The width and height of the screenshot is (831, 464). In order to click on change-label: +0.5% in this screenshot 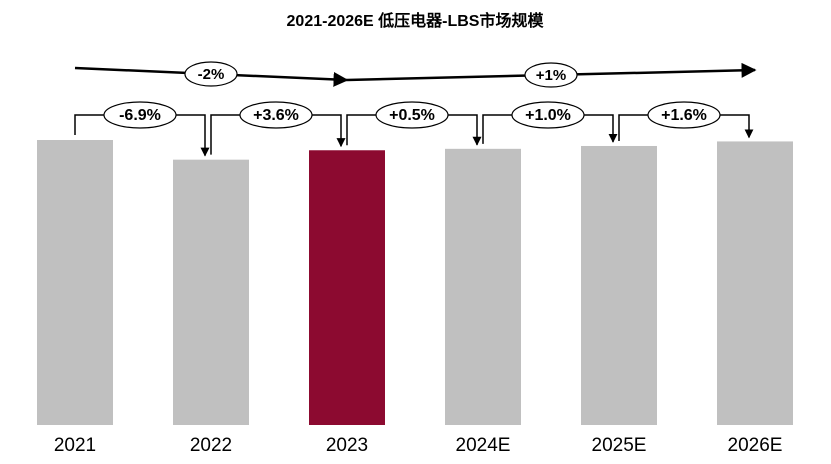, I will do `click(412, 115)`.